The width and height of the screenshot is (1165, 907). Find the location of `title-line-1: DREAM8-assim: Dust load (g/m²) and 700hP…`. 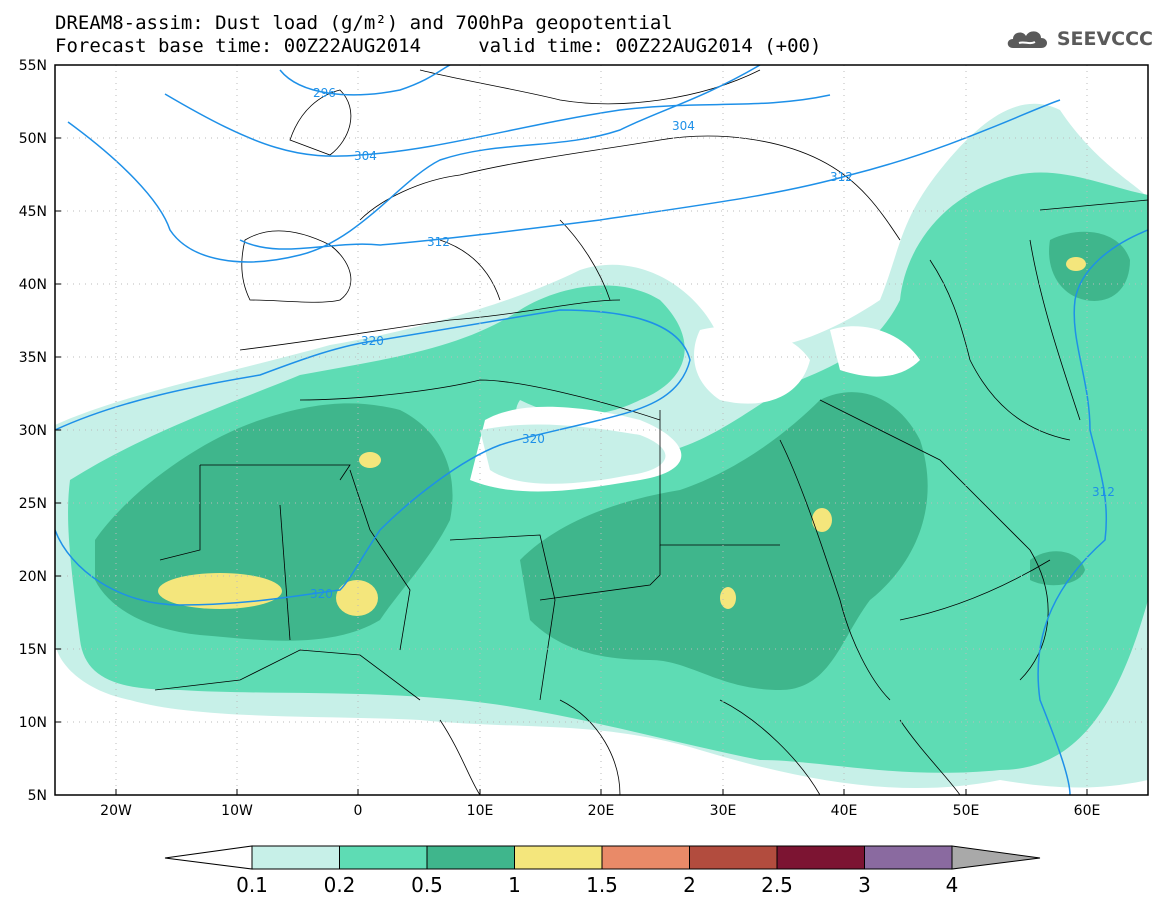

title-line-1: DREAM8-assim: Dust load (g/m²) and 700hP… is located at coordinates (364, 23).